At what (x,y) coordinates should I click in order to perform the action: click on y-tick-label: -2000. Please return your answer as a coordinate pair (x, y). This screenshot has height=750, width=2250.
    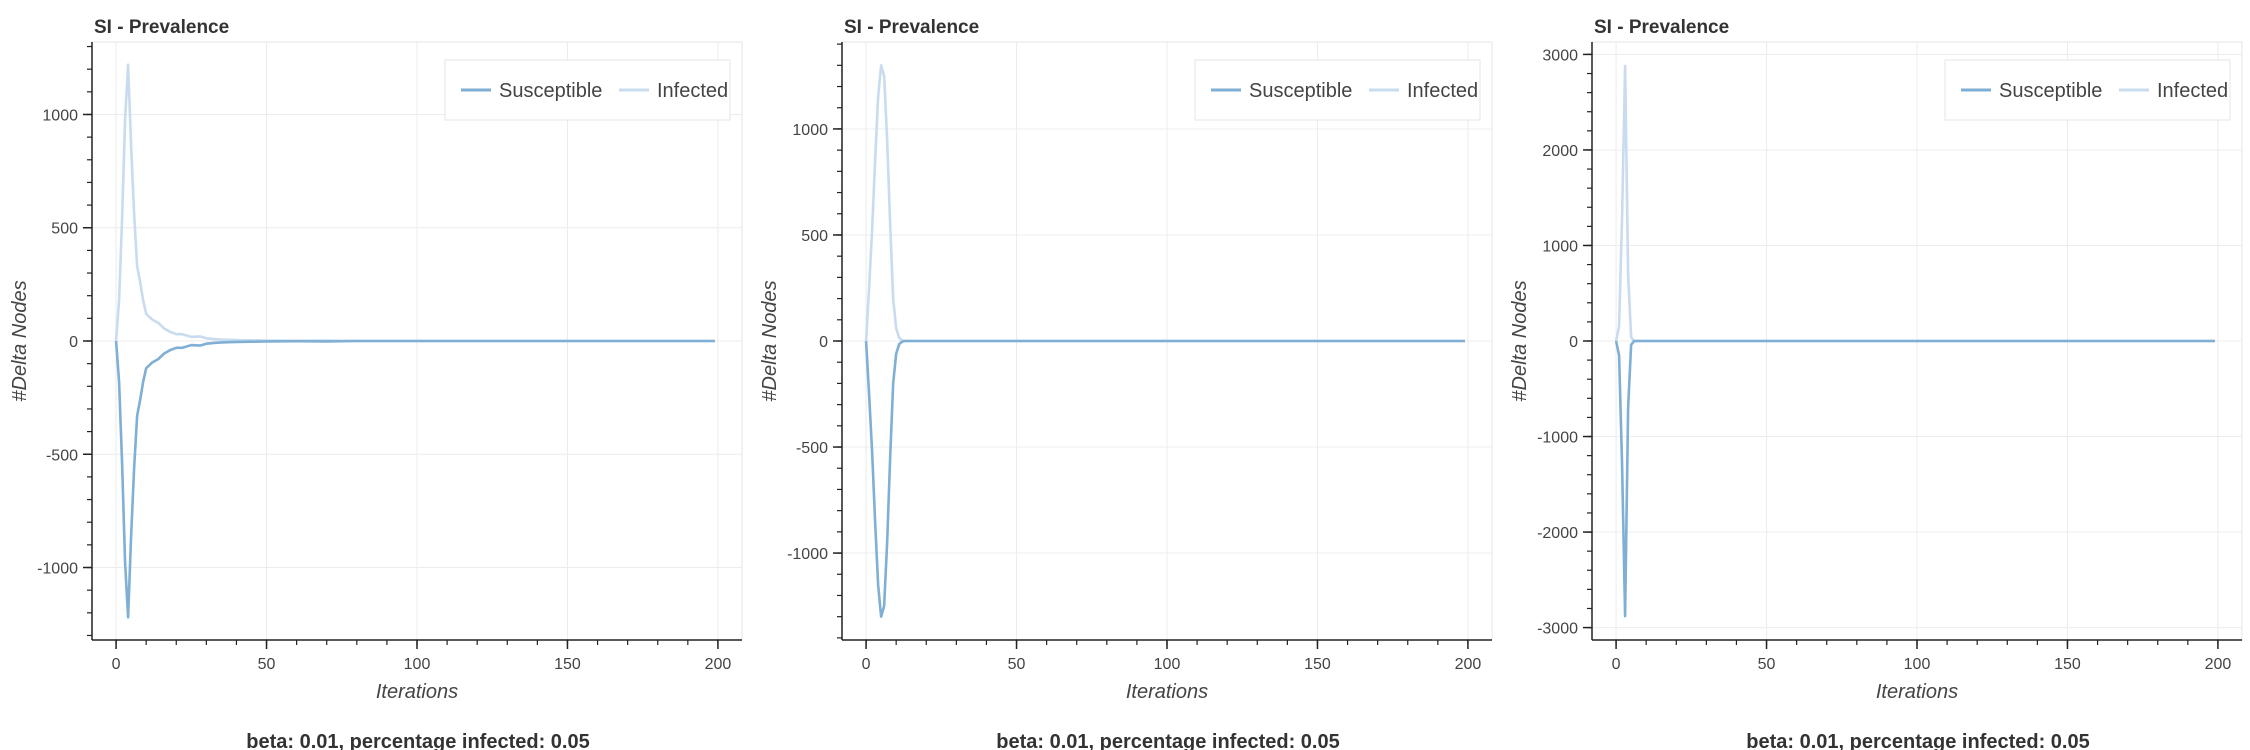
    Looking at the image, I should click on (1557, 533).